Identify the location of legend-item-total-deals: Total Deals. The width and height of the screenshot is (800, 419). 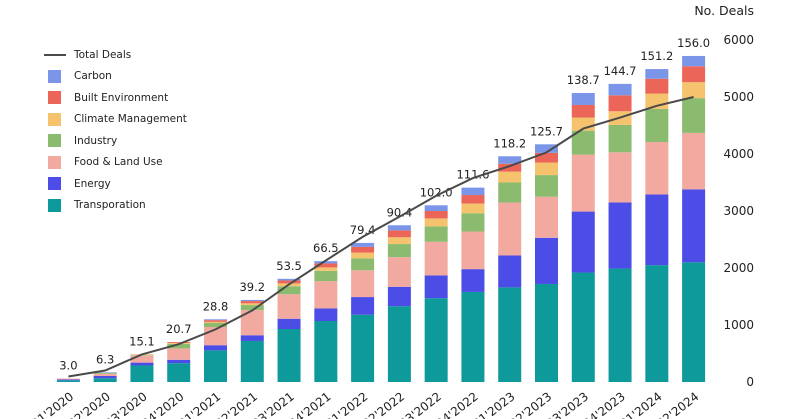
(115, 55).